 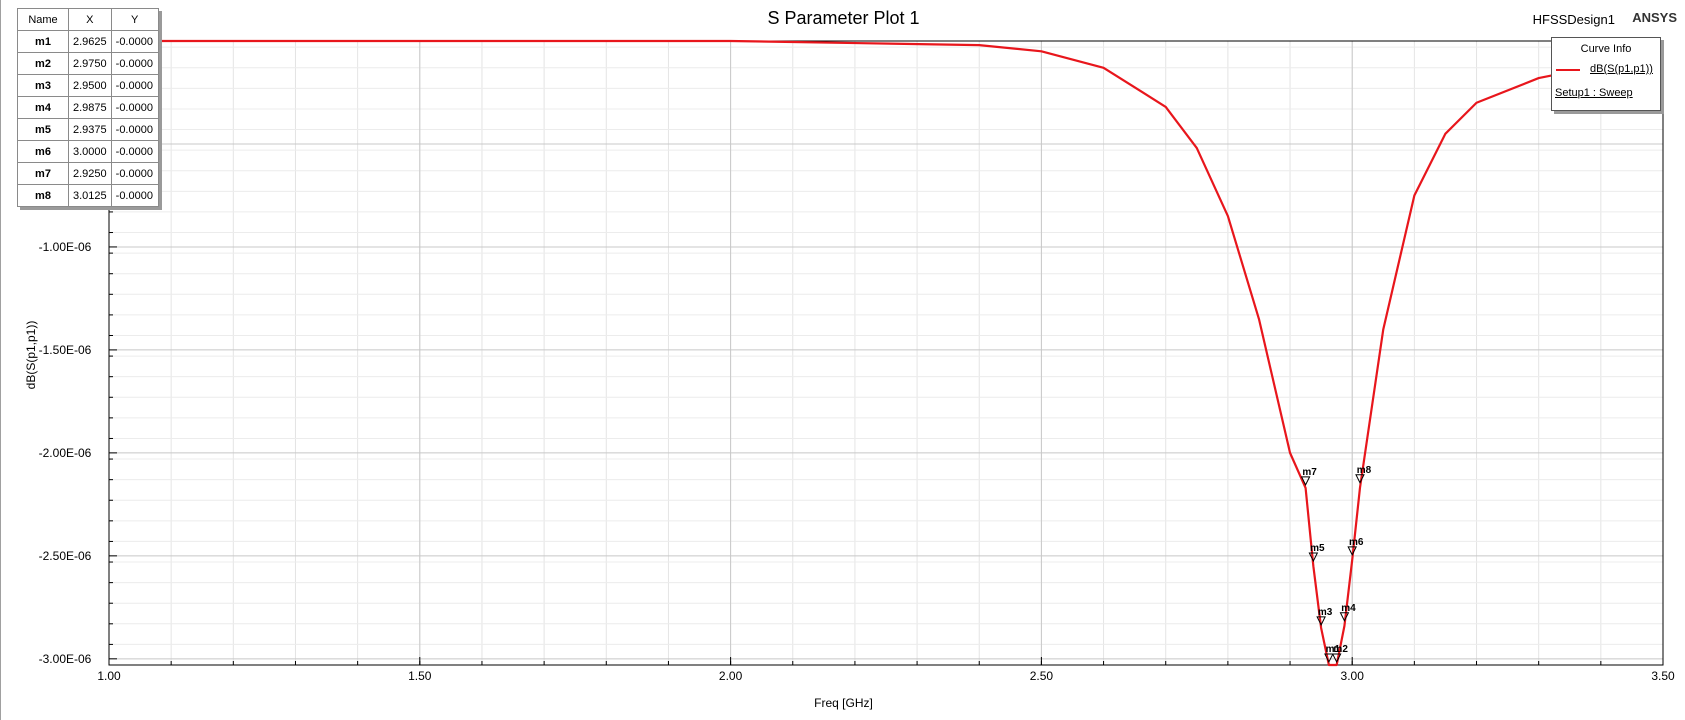 I want to click on y-tick-label: -1.00E-06, so click(x=65, y=247).